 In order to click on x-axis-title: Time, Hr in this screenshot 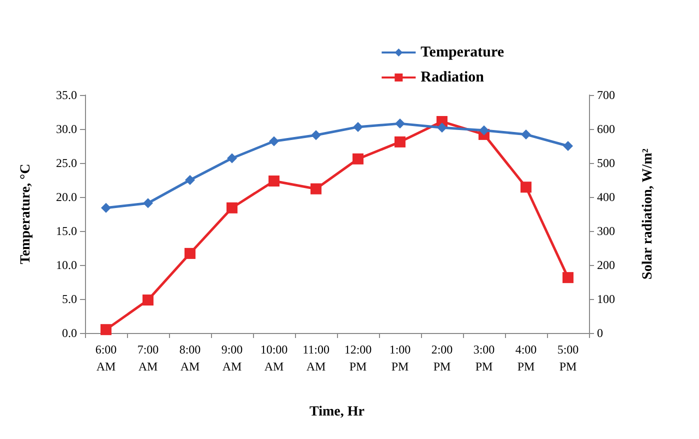, I will do `click(337, 412)`.